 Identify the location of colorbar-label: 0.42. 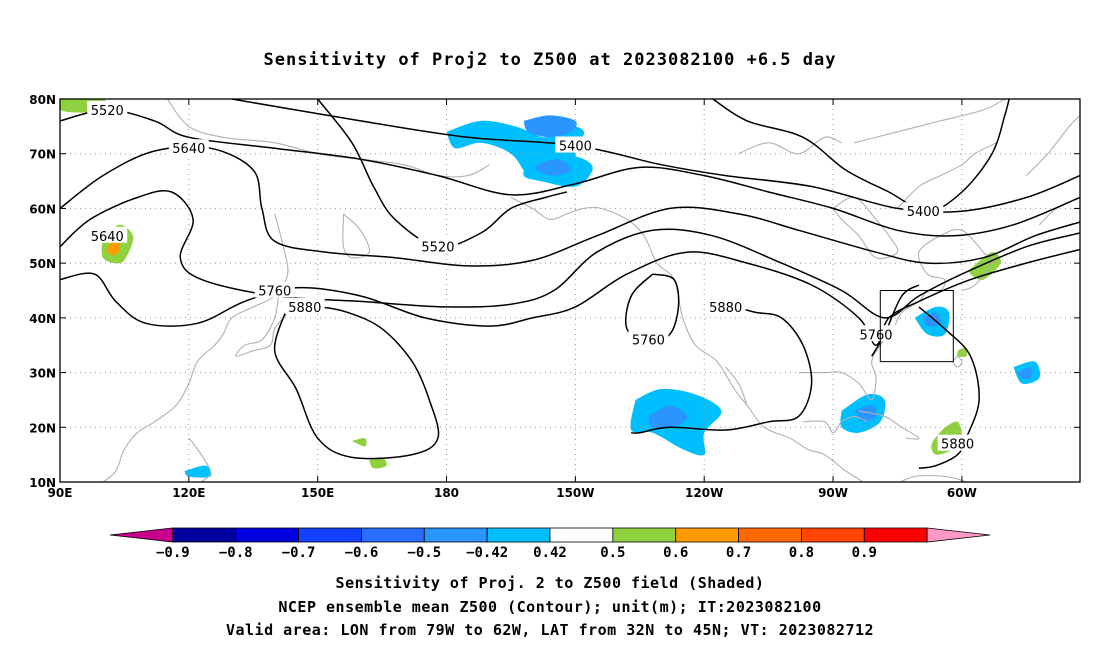
(550, 553).